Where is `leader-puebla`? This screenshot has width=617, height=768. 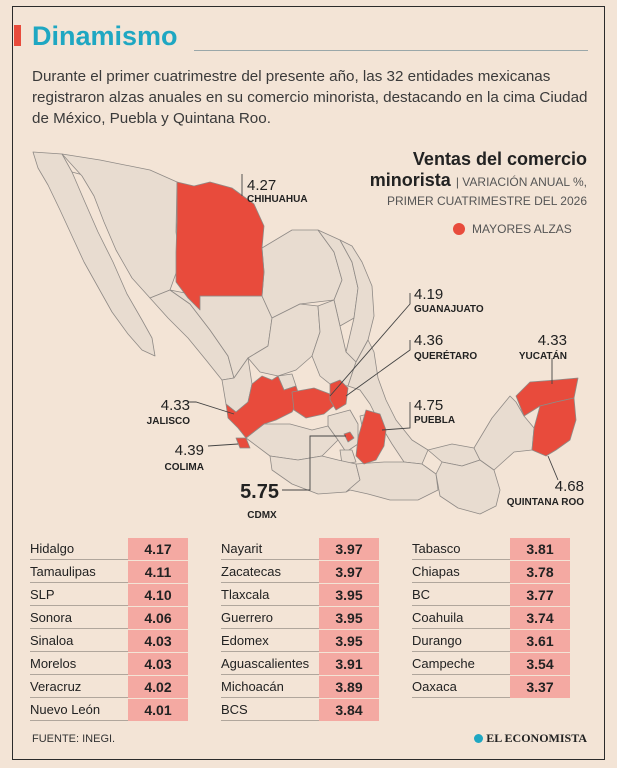
leader-puebla is located at coordinates (396, 416).